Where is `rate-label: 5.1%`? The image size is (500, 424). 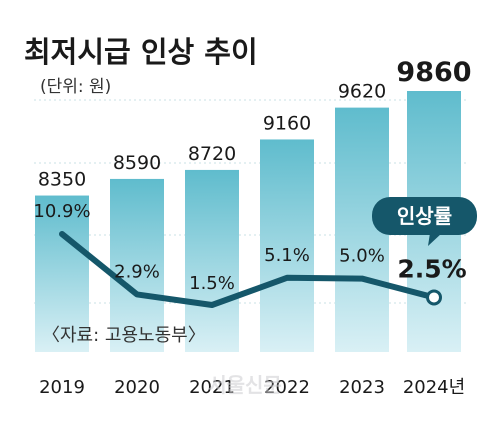
rate-label: 5.1% is located at coordinates (287, 255).